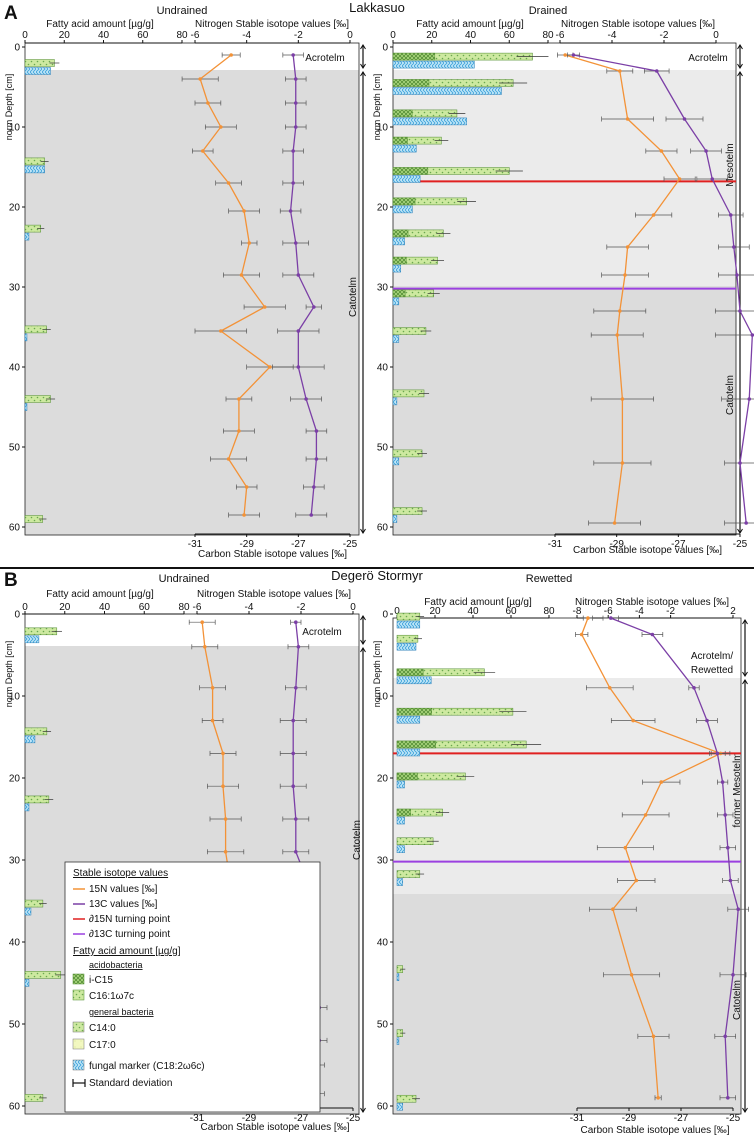 The height and width of the screenshot is (1139, 754). Describe the element at coordinates (548, 35) in the screenshot. I see `fatty-acid-tick-label: 80` at that location.